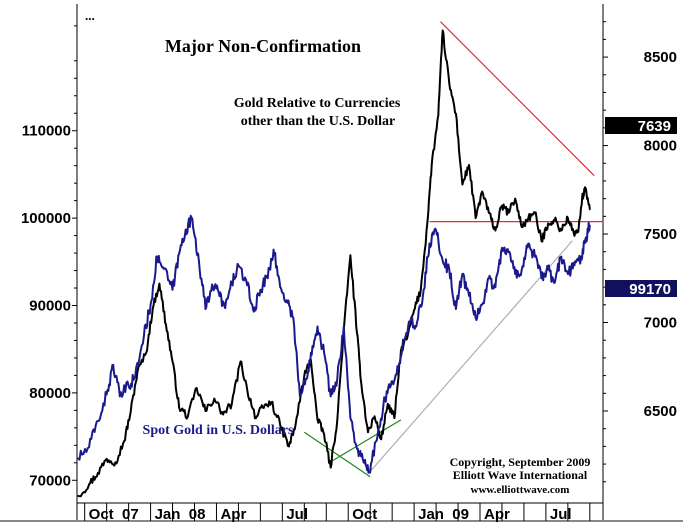 The height and width of the screenshot is (529, 683). I want to click on bottom-series-label: Spot Gold in U.S. Dollars, so click(218, 430).